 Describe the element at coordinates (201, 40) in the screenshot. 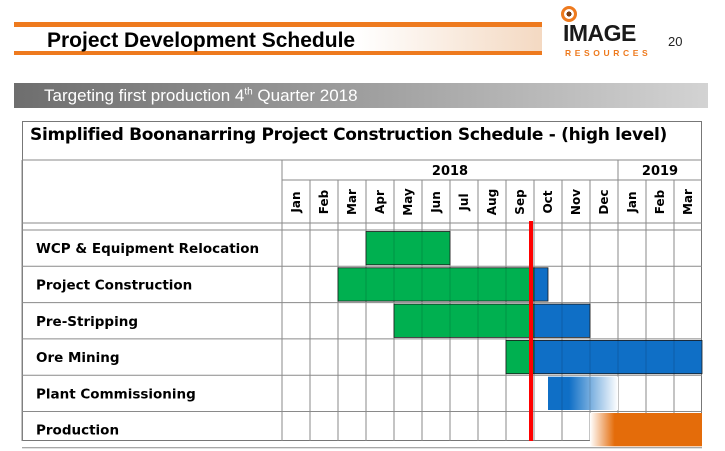

I see `page-title: Project Development Schedule` at that location.